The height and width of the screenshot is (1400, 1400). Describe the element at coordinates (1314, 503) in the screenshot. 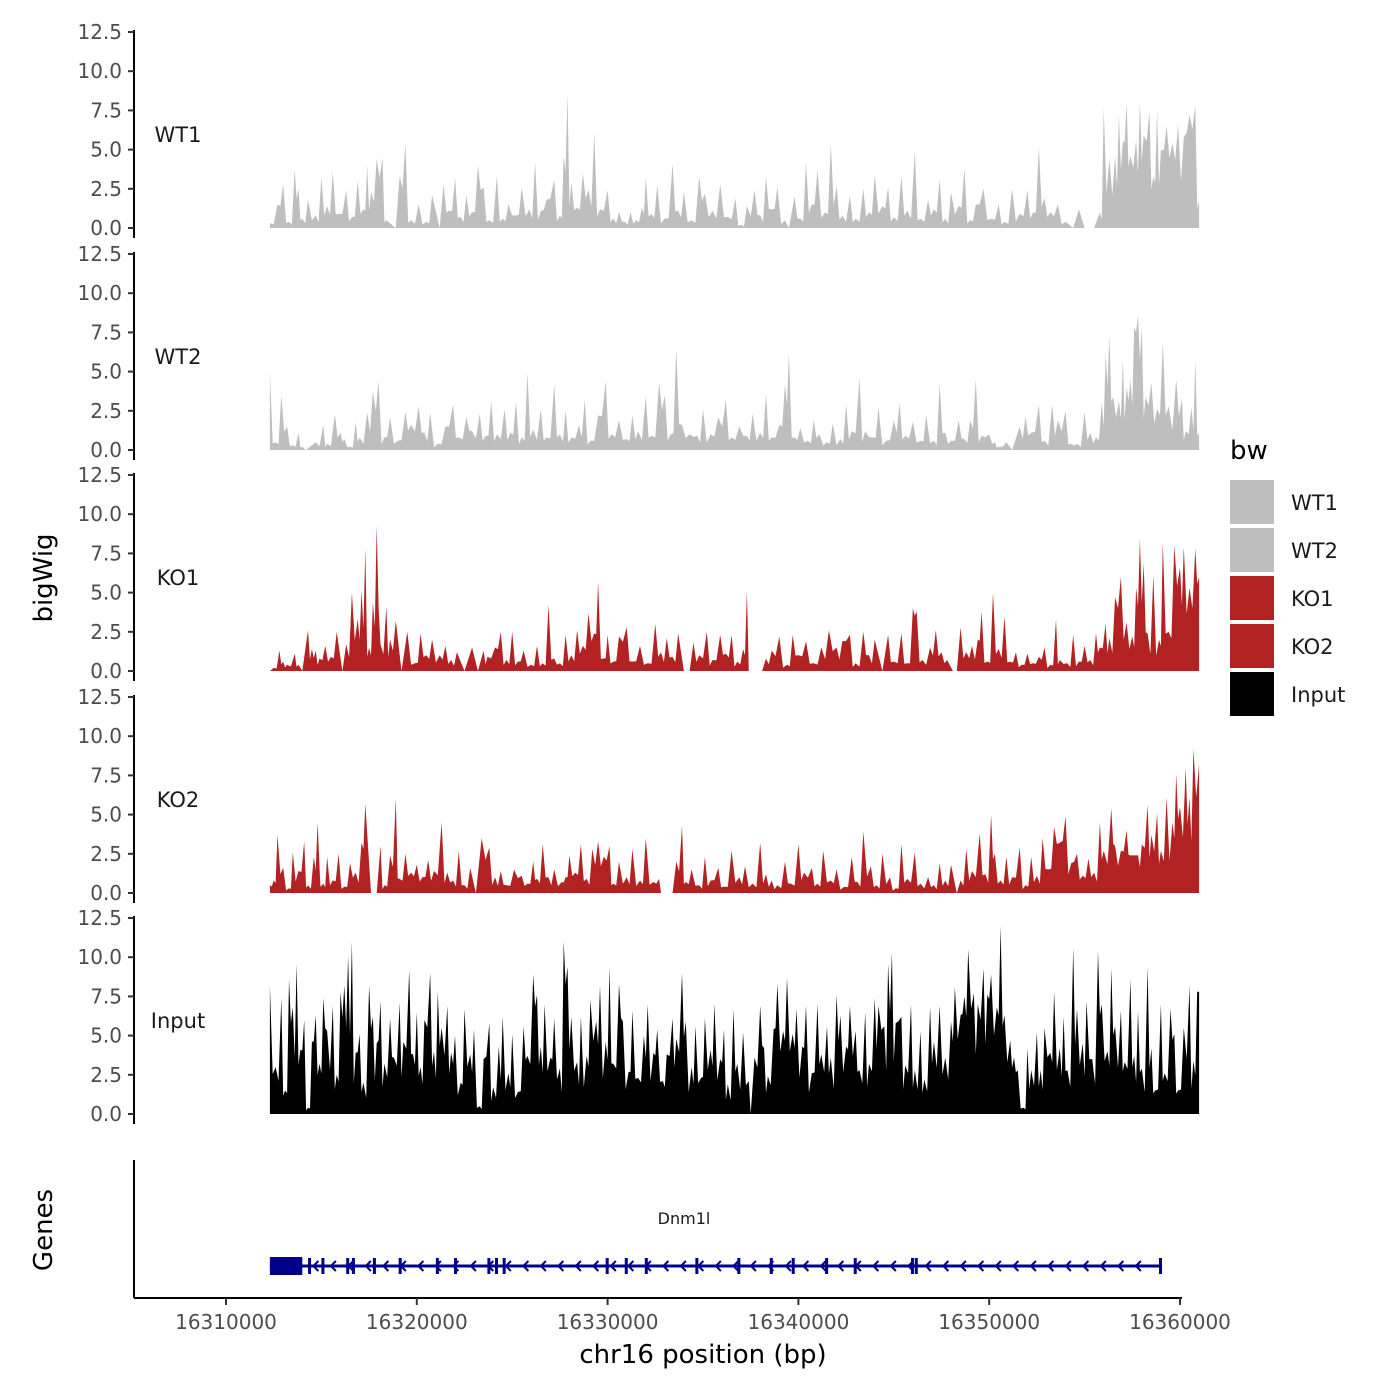

I see `legend-label-wt1: WT1` at that location.